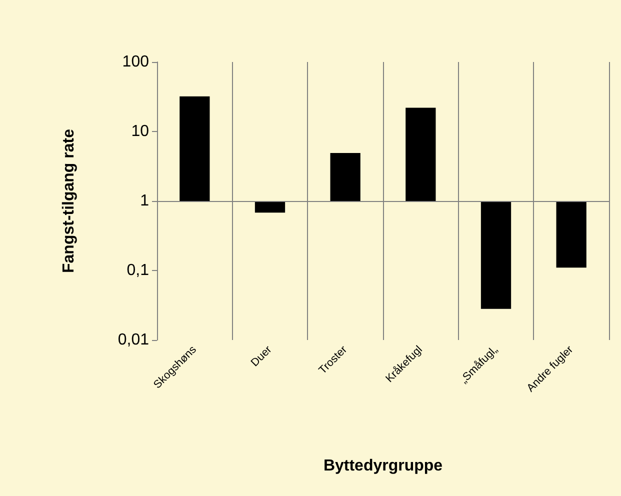  Describe the element at coordinates (69, 201) in the screenshot. I see `y-axis-title: Fangst-tilgang rate` at that location.